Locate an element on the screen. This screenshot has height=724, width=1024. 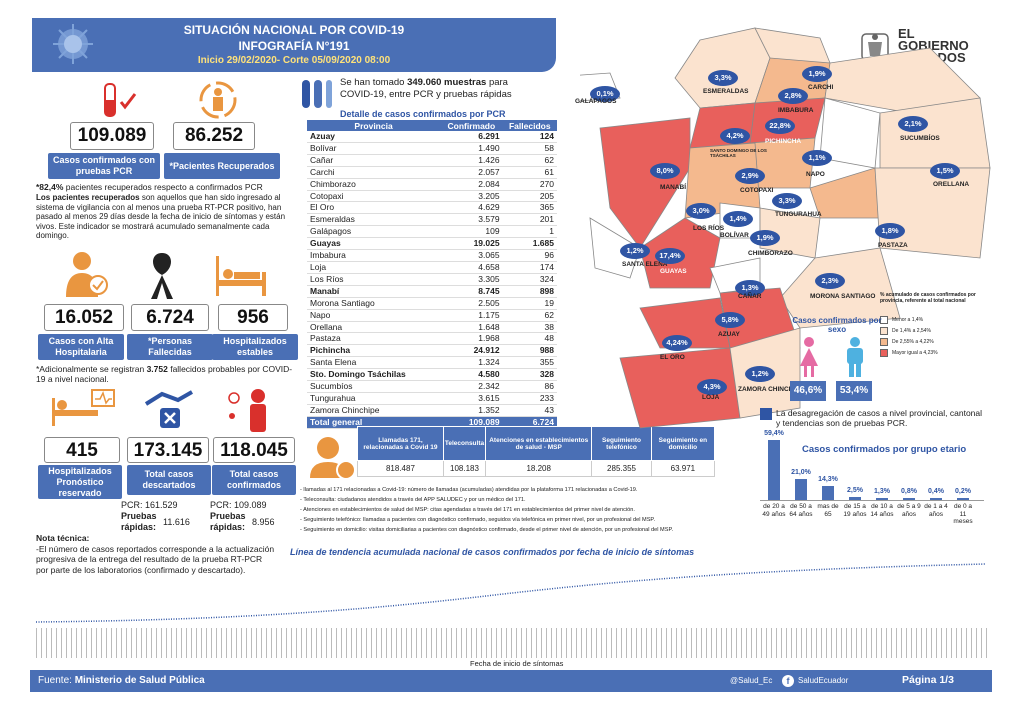
legend-label: Menor a 1,4% is located at coordinates (908, 319).